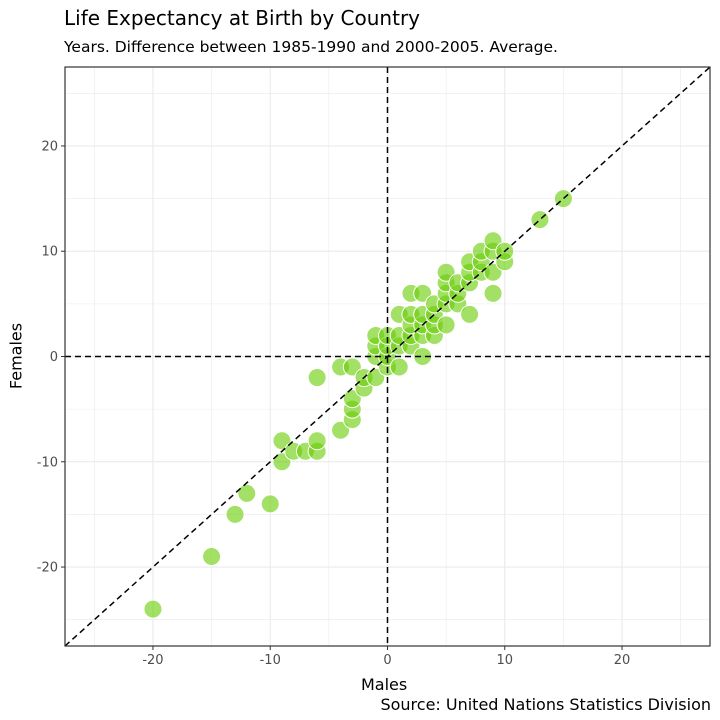 The width and height of the screenshot is (720, 720). I want to click on y-tick-label: -10, so click(47, 462).